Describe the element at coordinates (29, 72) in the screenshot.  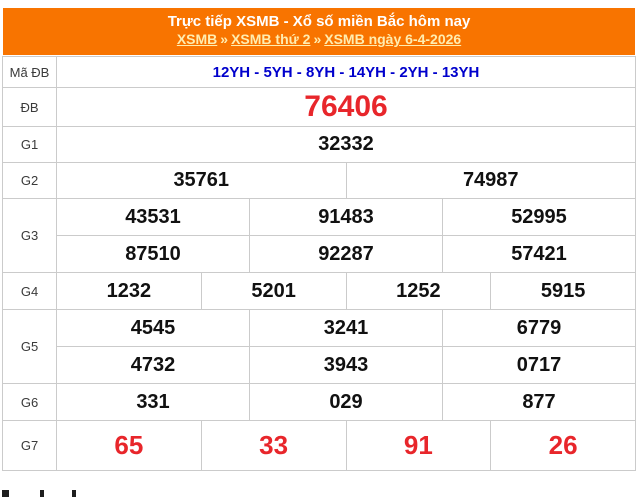
I see `row-label-ma-db: Mã ĐB` at that location.